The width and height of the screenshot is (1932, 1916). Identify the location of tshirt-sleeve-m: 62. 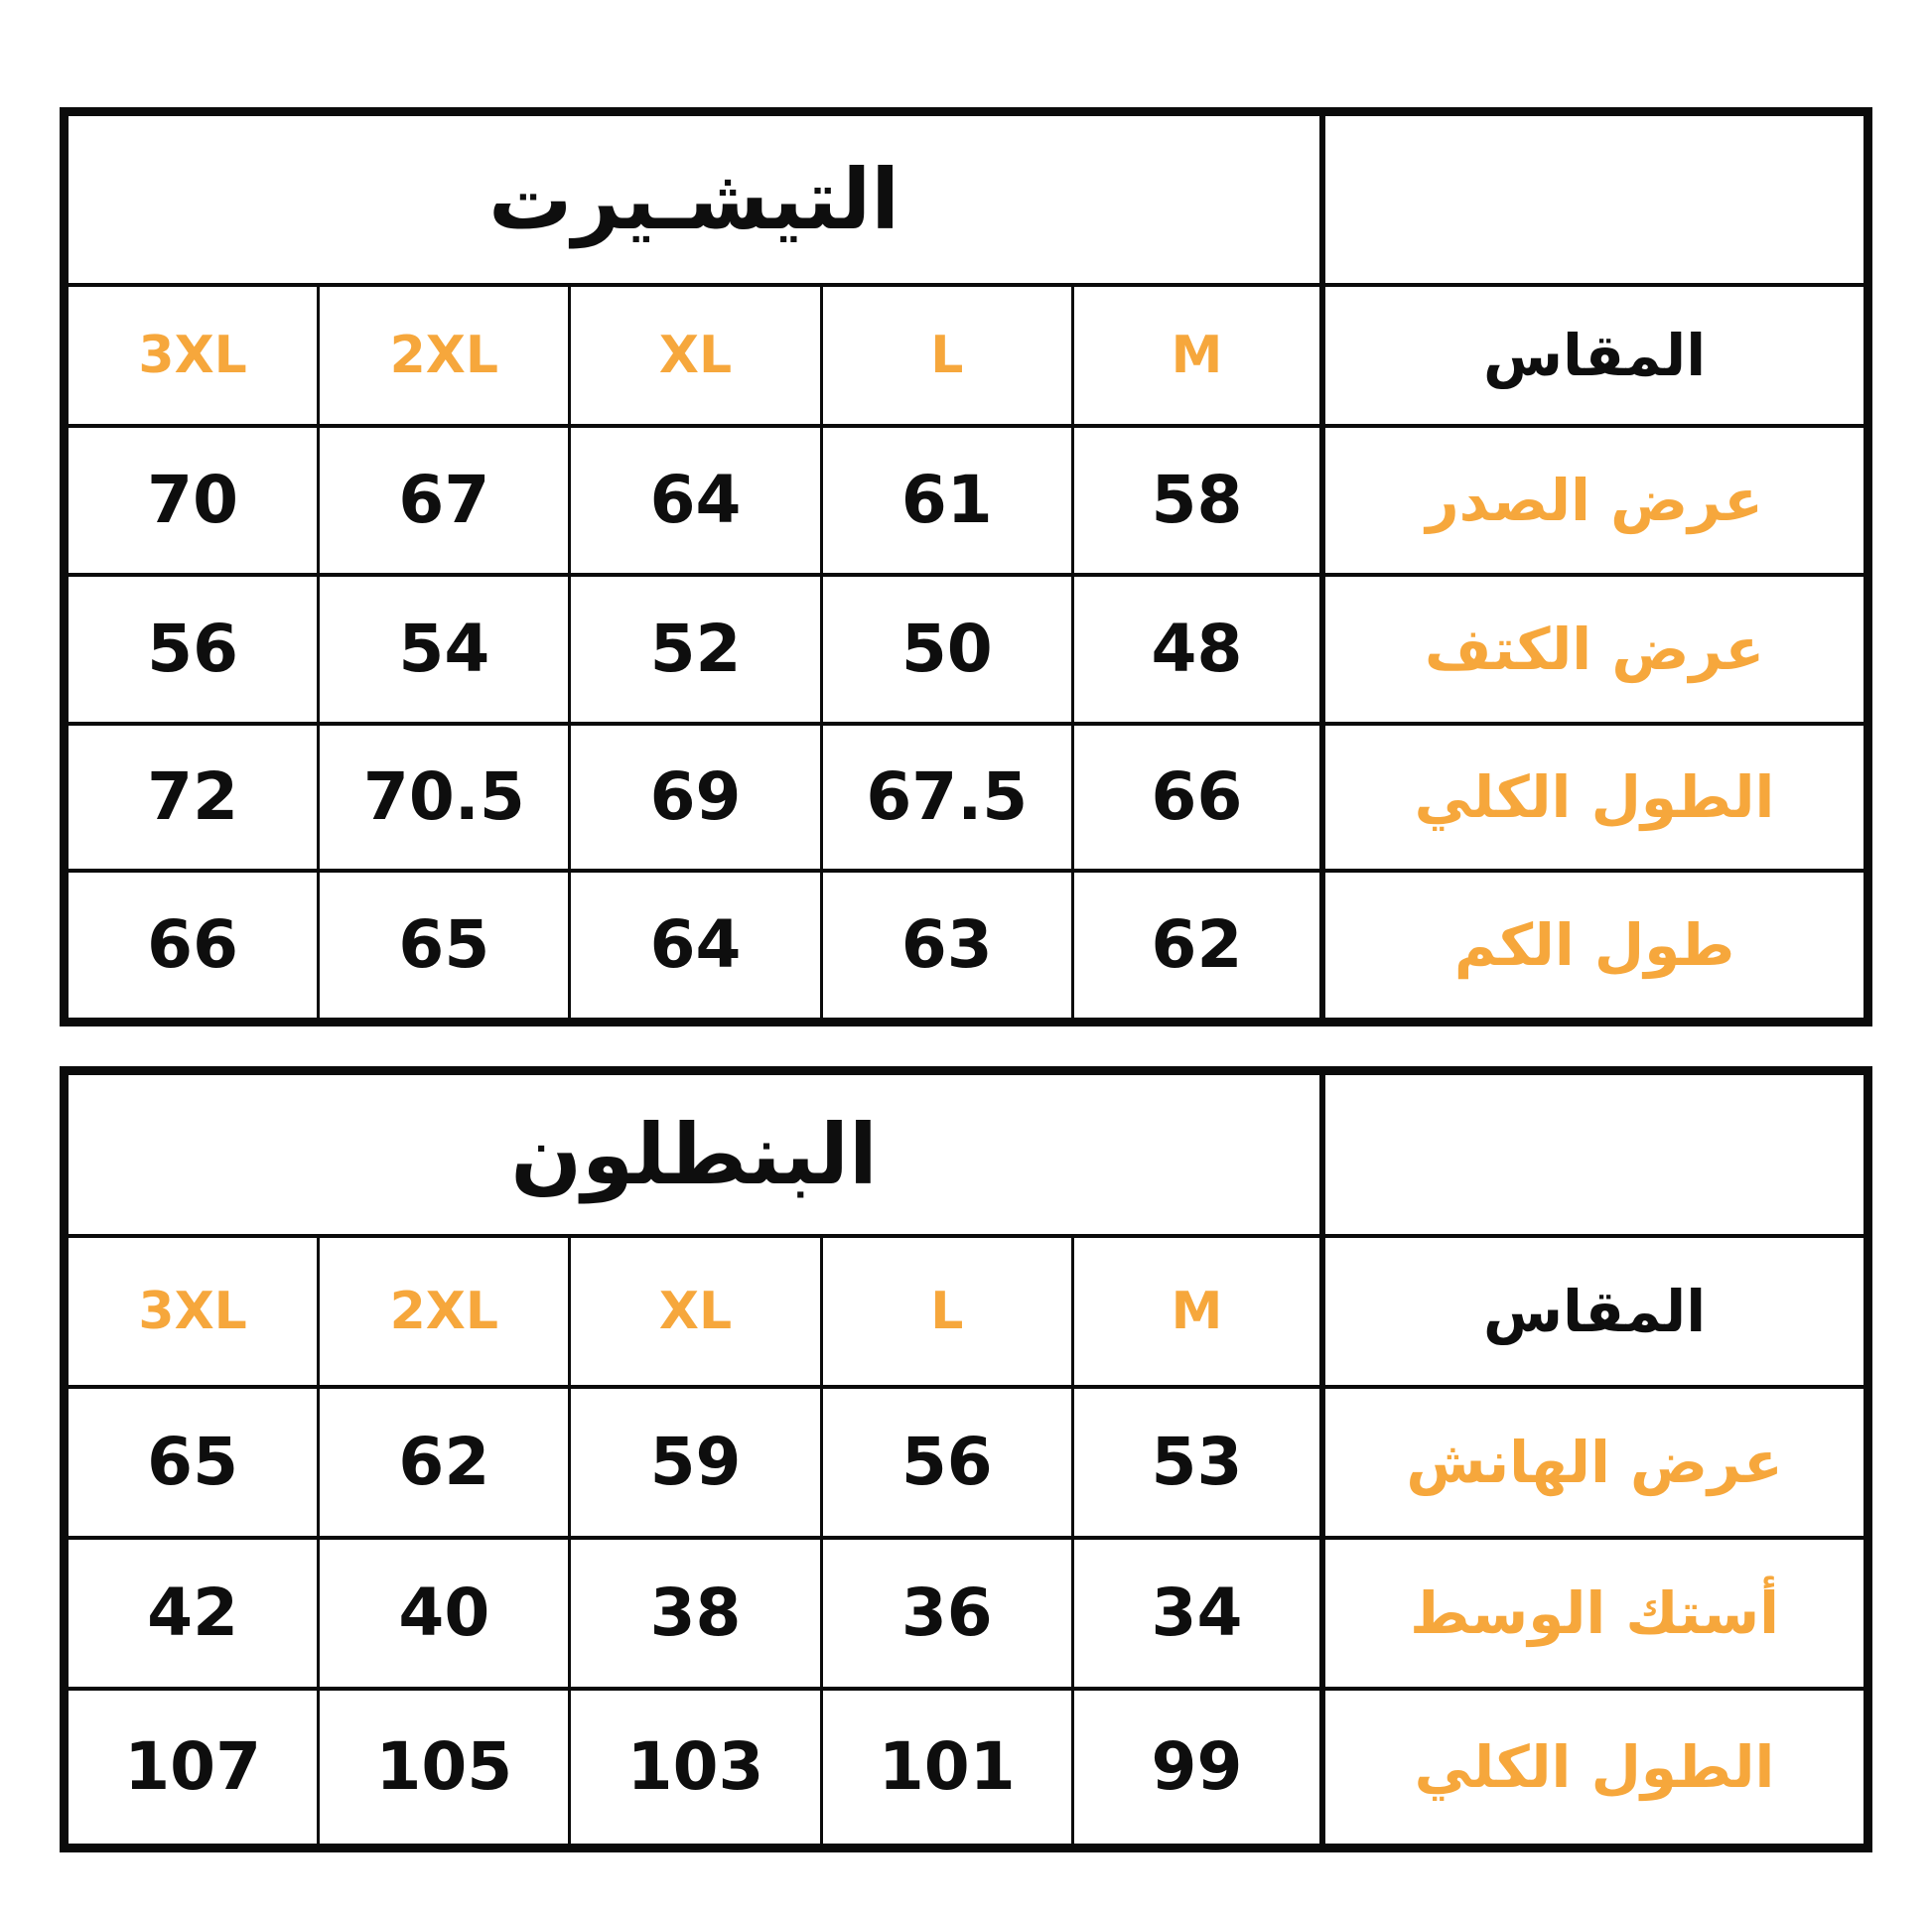
(1200, 945).